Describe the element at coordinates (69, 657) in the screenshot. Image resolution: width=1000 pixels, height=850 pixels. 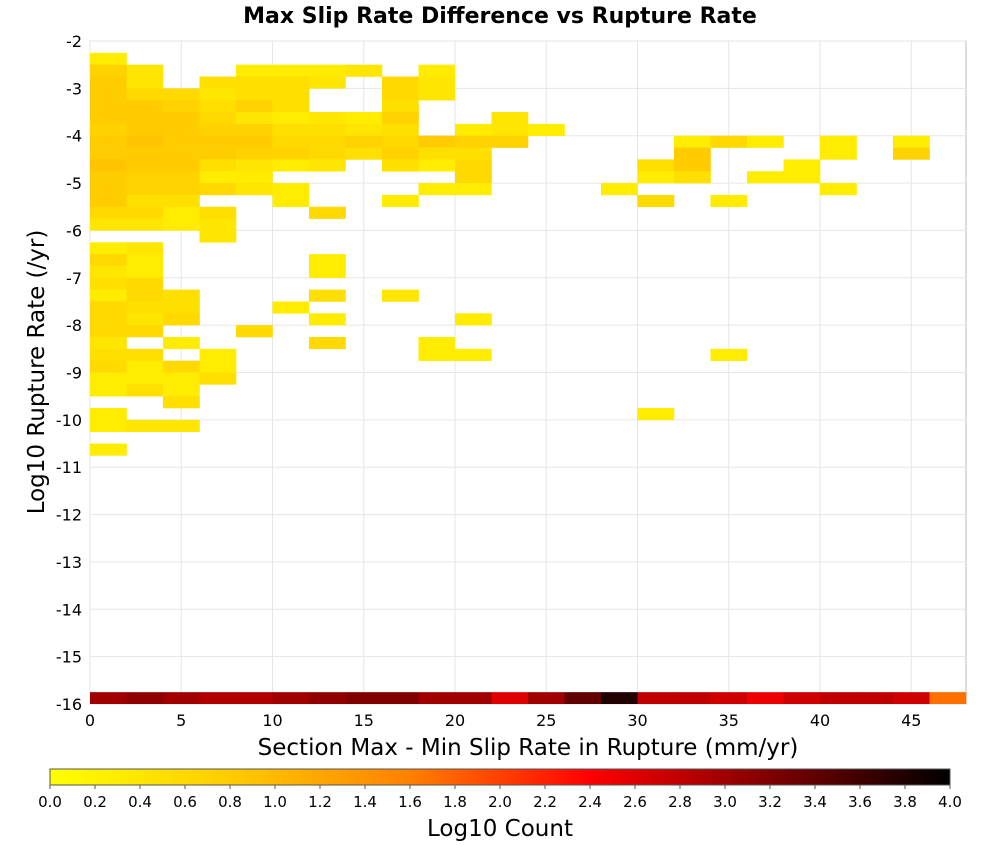
I see `y-tick-label: -15` at that location.